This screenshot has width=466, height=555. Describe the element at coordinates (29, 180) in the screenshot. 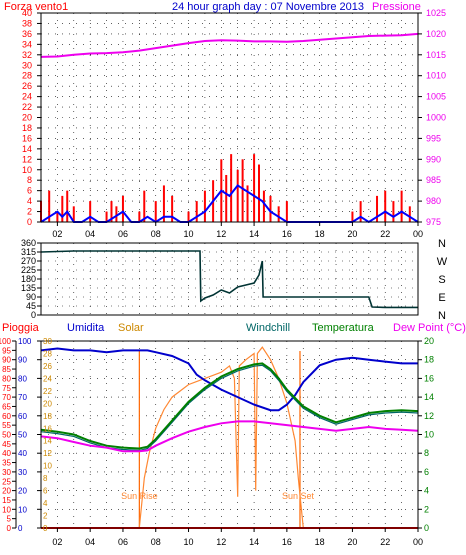

I see `wind-y-tick-label: 8` at that location.